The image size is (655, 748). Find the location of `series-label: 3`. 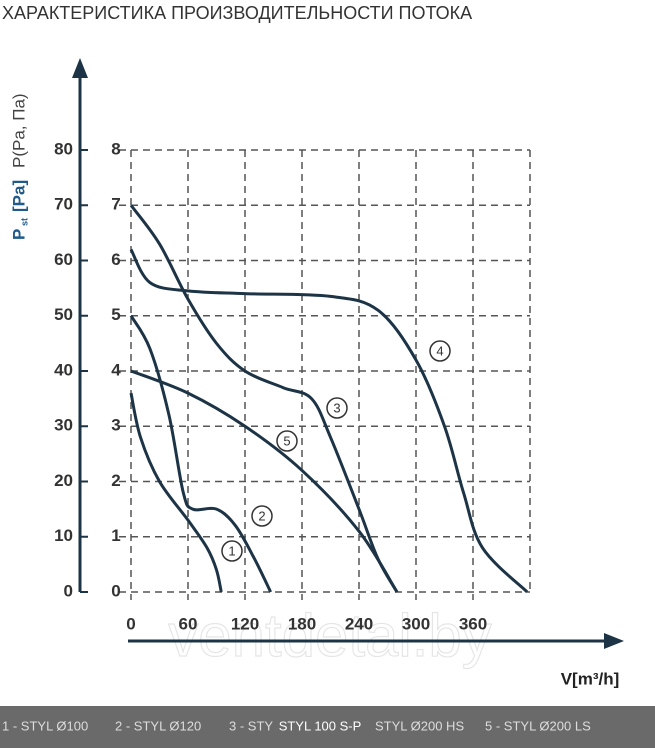

series-label: 3 is located at coordinates (336, 407).